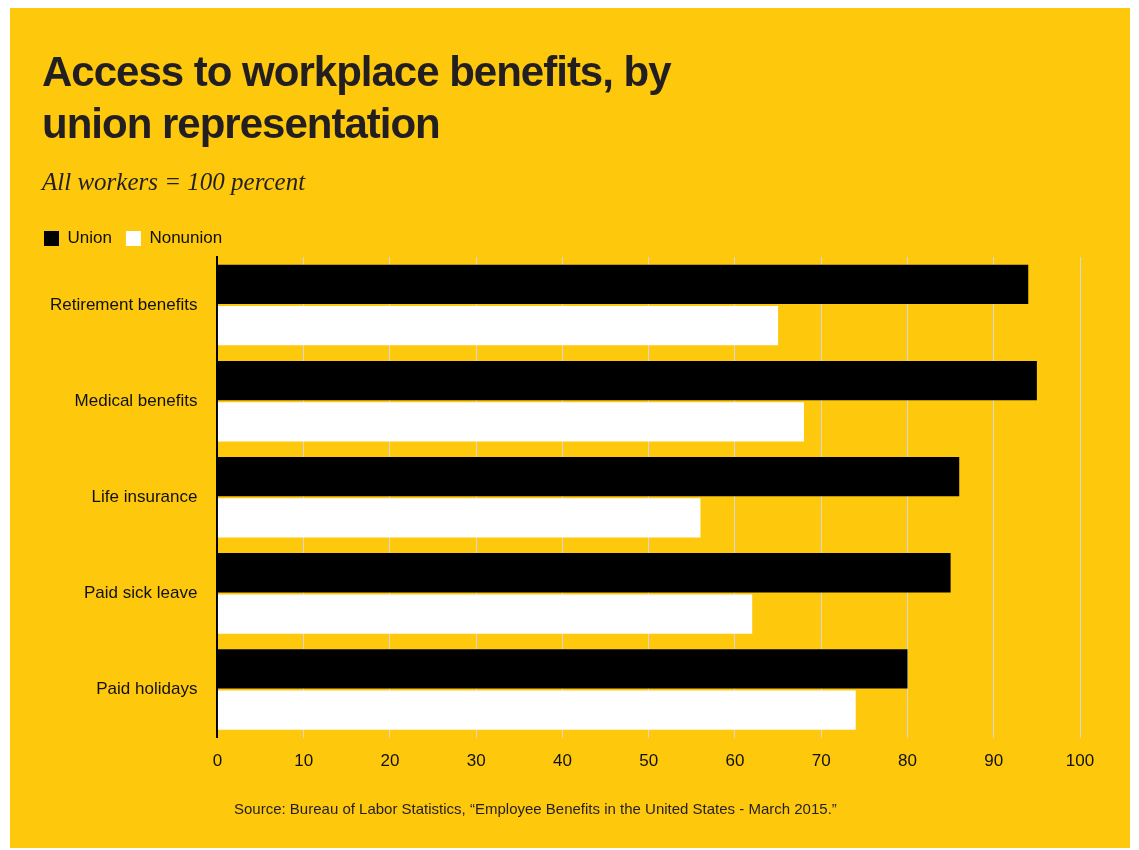  Describe the element at coordinates (562, 761) in the screenshot. I see `x-tick-label: 40` at that location.